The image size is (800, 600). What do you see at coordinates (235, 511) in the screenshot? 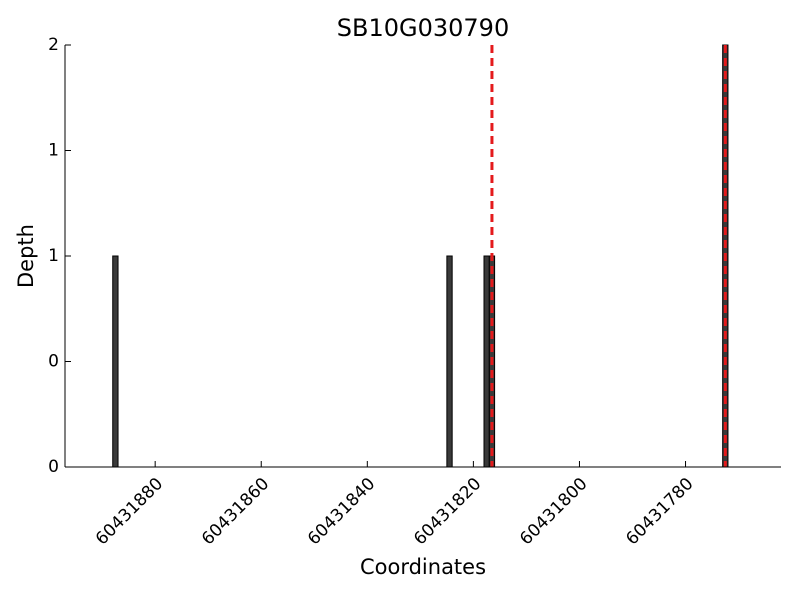
I see `x-tick-label: 60431860` at bounding box center [235, 511].